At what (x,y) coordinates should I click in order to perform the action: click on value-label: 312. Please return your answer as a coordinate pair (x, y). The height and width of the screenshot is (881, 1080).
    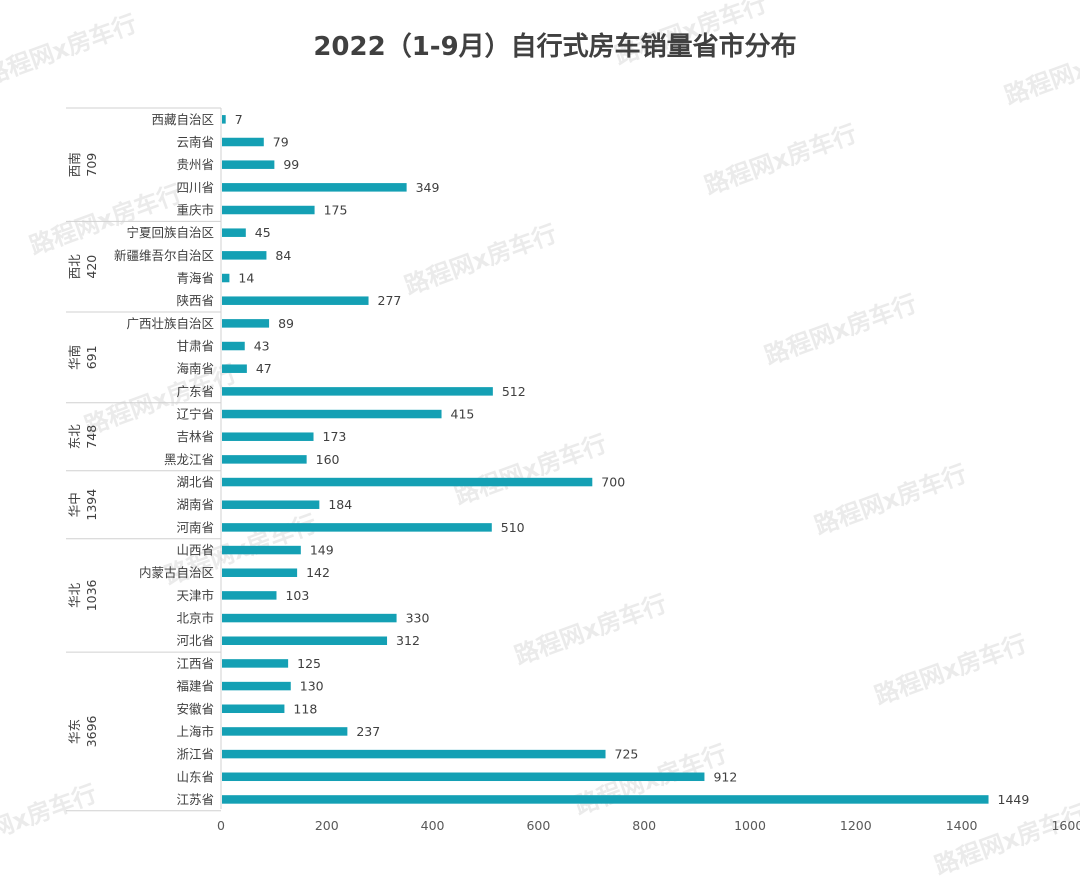
    Looking at the image, I should click on (408, 640).